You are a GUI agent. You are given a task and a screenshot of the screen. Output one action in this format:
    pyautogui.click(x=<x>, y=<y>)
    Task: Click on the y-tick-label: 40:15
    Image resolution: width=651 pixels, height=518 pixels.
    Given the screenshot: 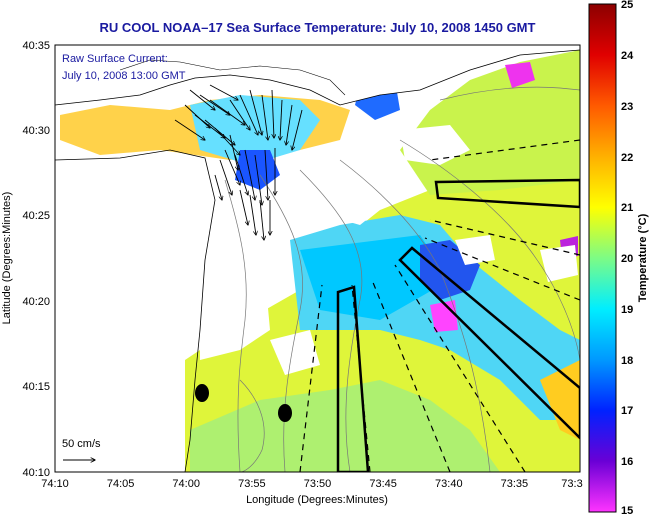 What is the action you would take?
    pyautogui.click(x=36, y=387)
    